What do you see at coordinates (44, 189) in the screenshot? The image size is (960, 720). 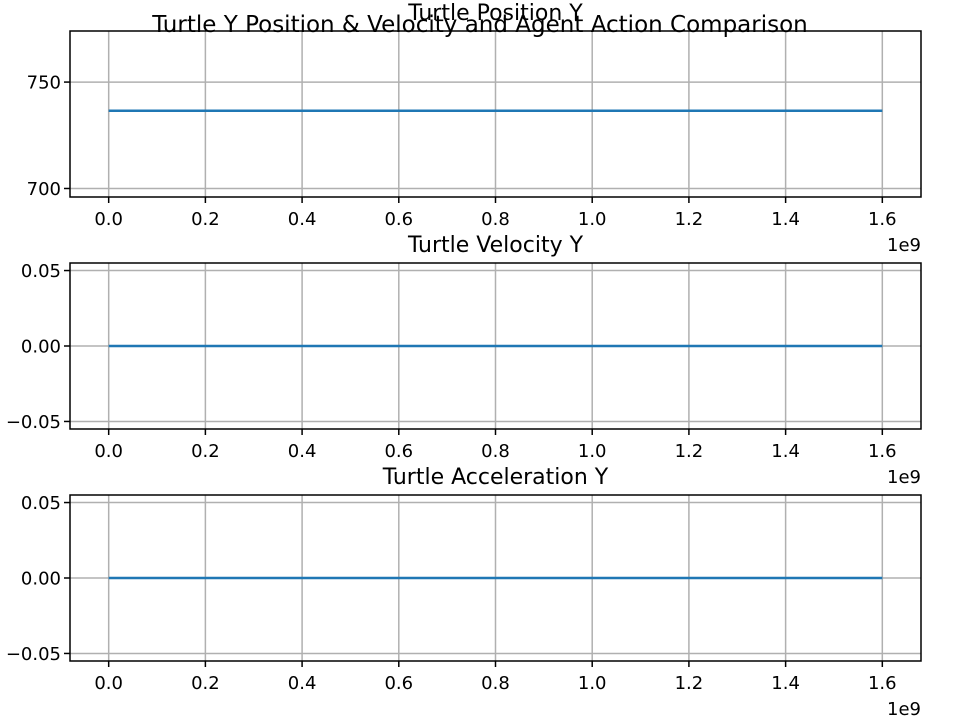 I see `y-tick-label-0: 700` at bounding box center [44, 189].